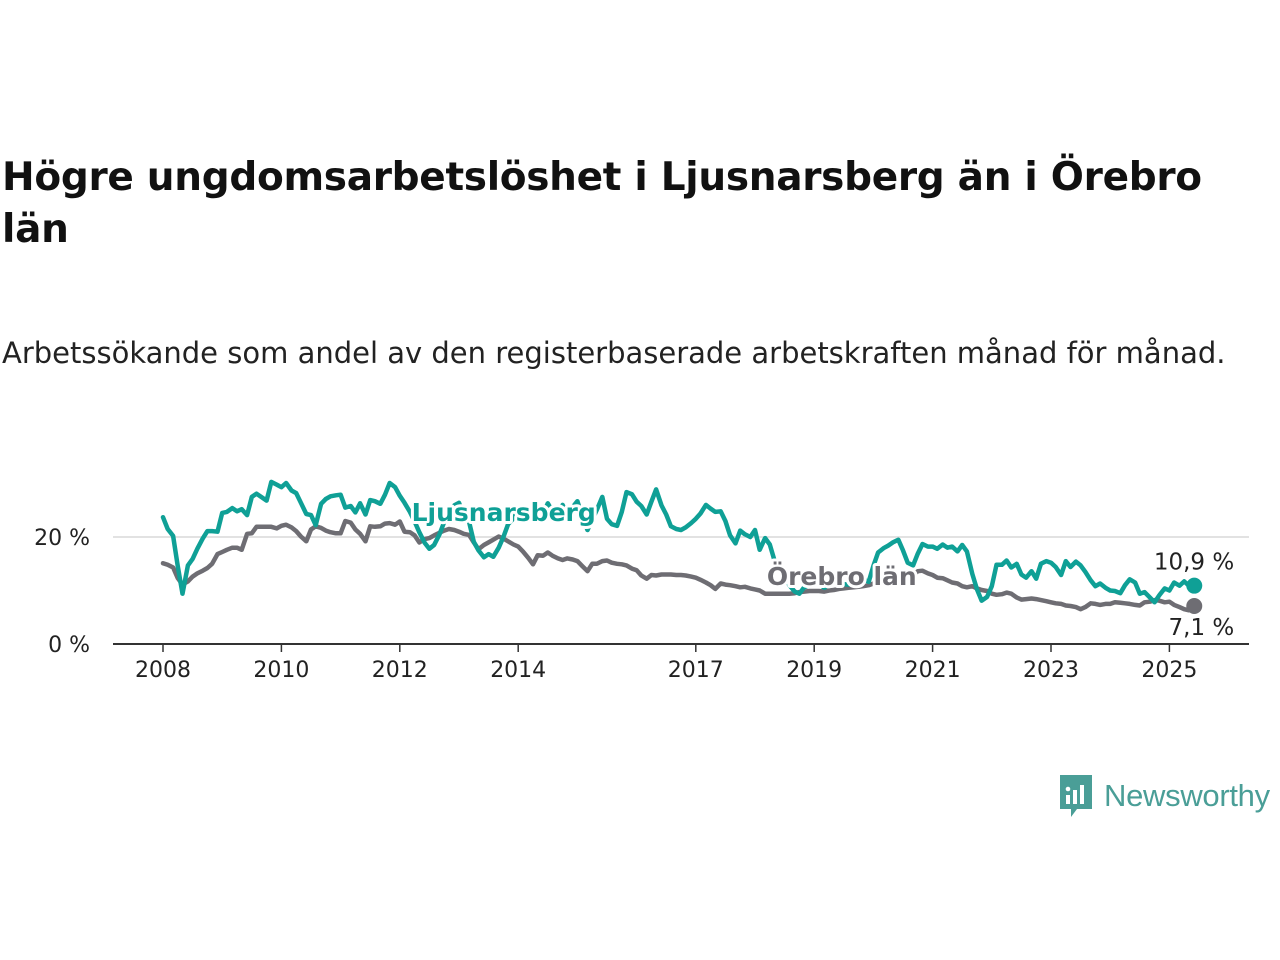  I want to click on x-tick-label: 2021, so click(933, 670).